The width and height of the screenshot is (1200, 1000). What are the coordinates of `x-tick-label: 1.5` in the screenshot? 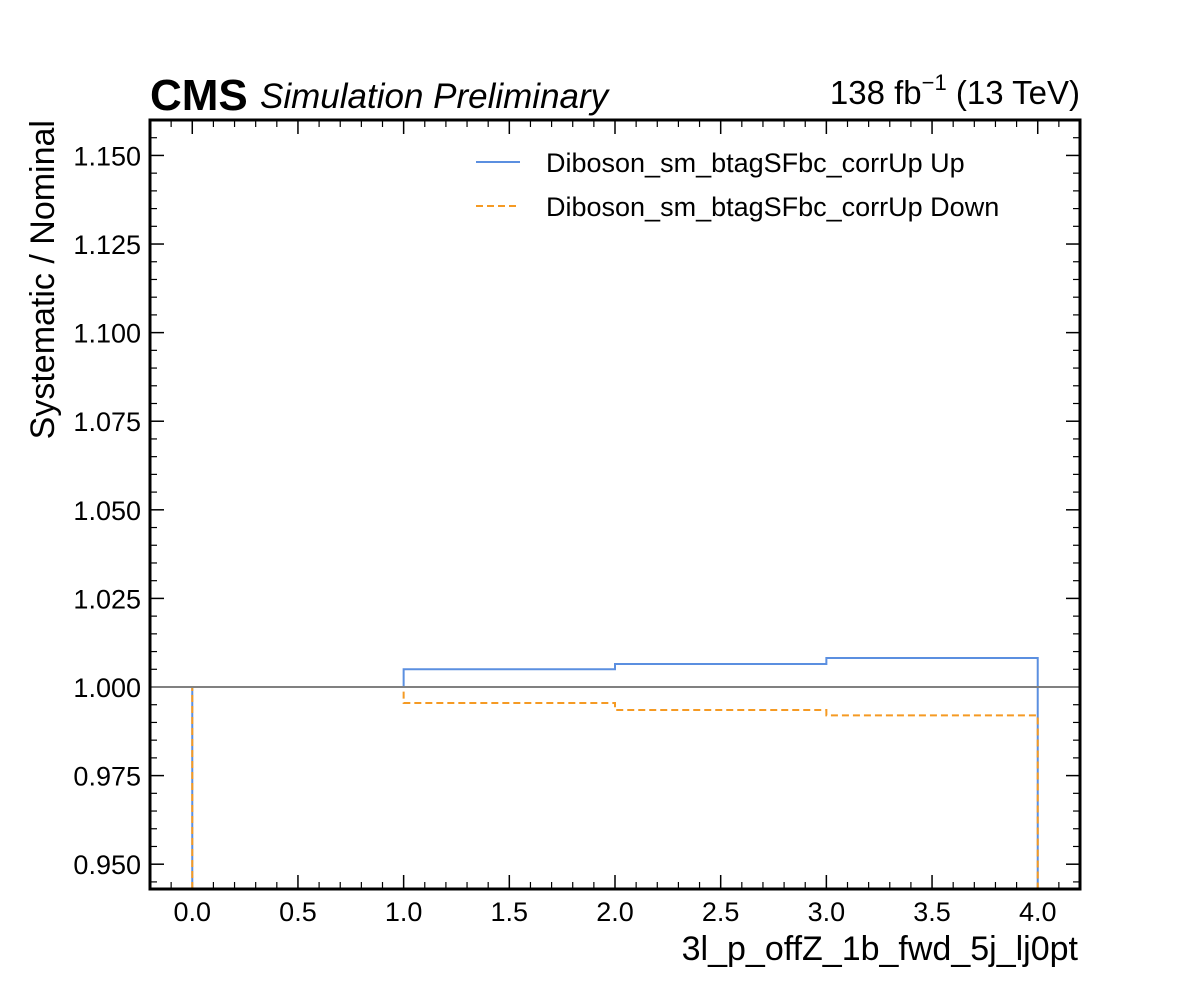 It's located at (510, 912).